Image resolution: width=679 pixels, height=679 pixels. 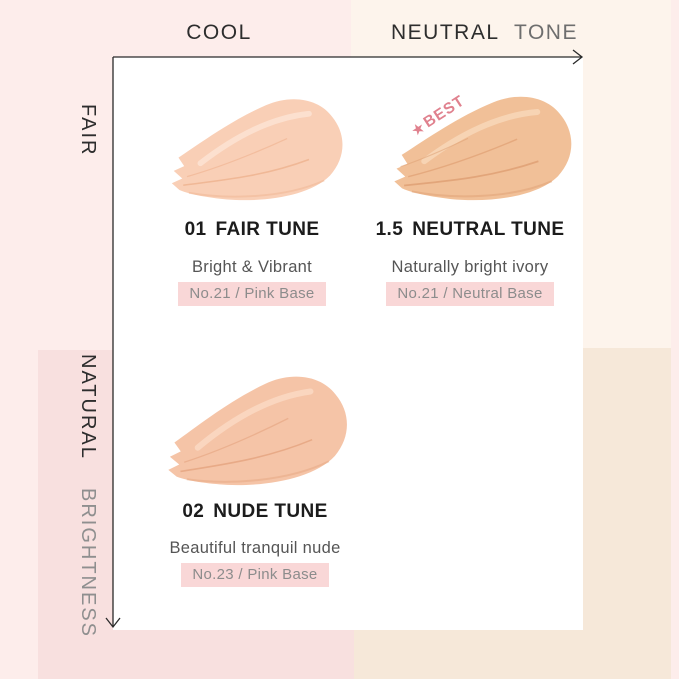 I want to click on shade-badge-neutral-tune: No.21 / Neutral Base, so click(x=470, y=294).